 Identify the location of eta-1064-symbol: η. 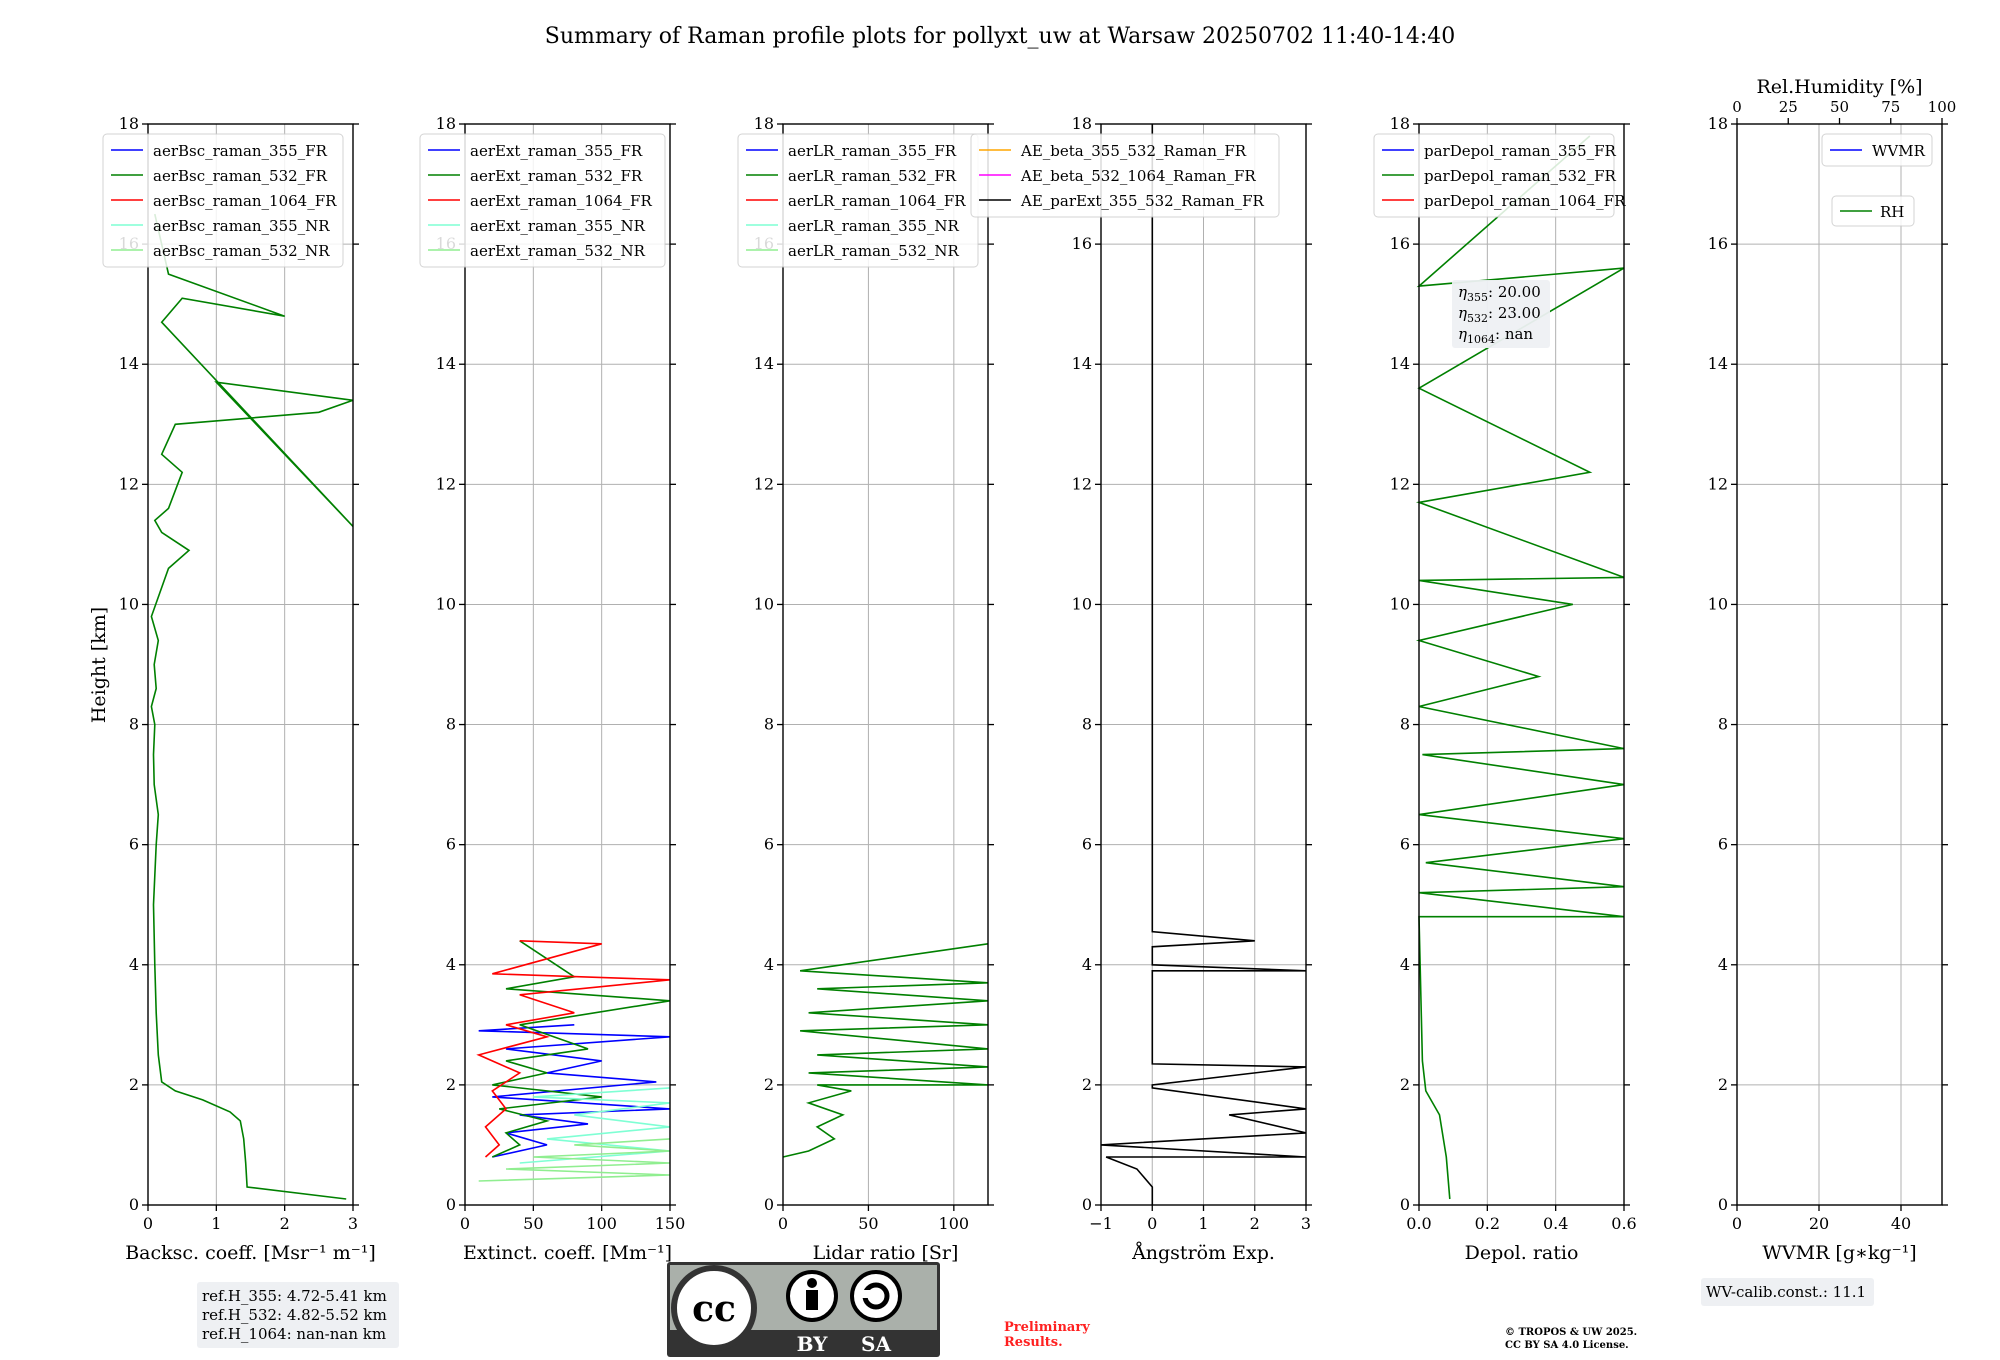
(1462, 334).